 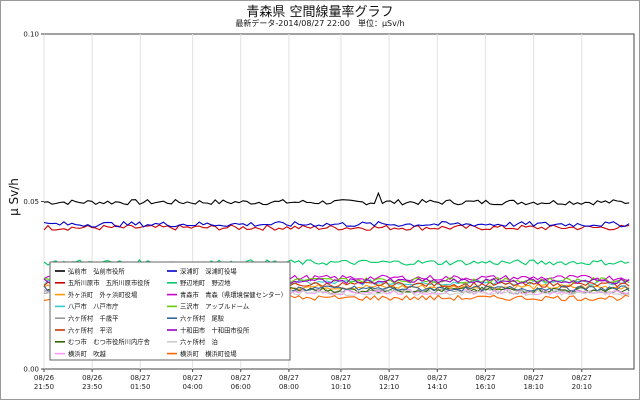 I want to click on y-tick-label: 0.10, so click(x=31, y=35).